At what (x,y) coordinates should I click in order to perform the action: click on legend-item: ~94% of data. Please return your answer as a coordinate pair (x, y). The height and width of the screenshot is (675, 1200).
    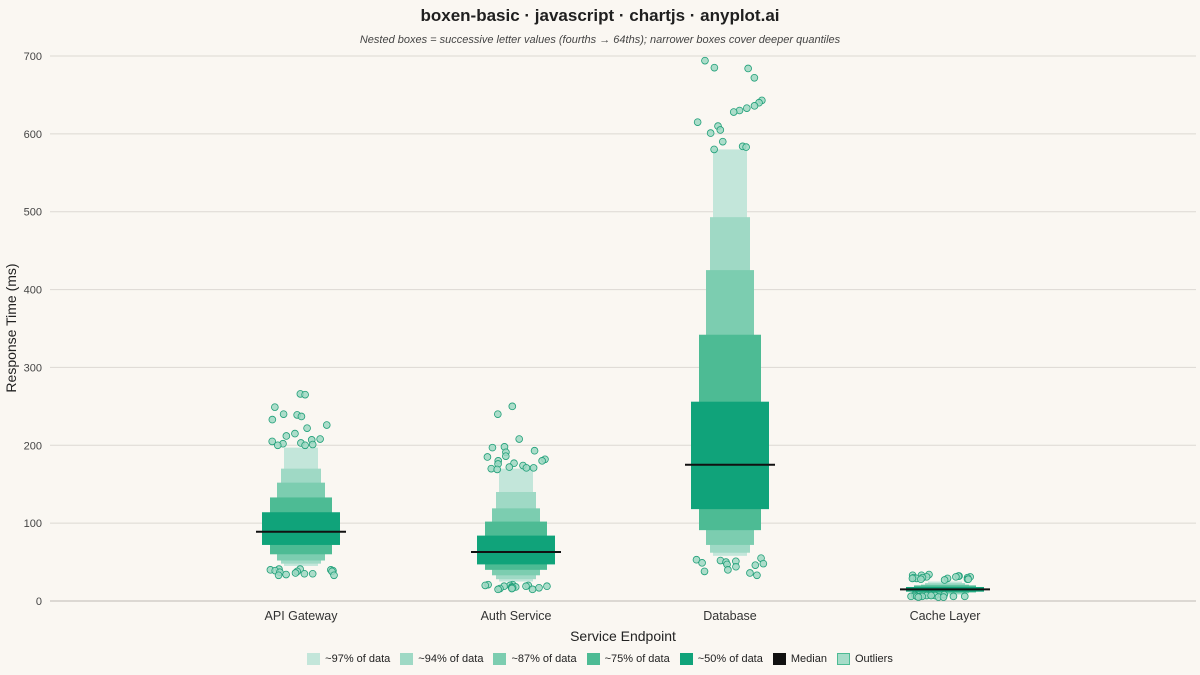
    Looking at the image, I should click on (441, 659).